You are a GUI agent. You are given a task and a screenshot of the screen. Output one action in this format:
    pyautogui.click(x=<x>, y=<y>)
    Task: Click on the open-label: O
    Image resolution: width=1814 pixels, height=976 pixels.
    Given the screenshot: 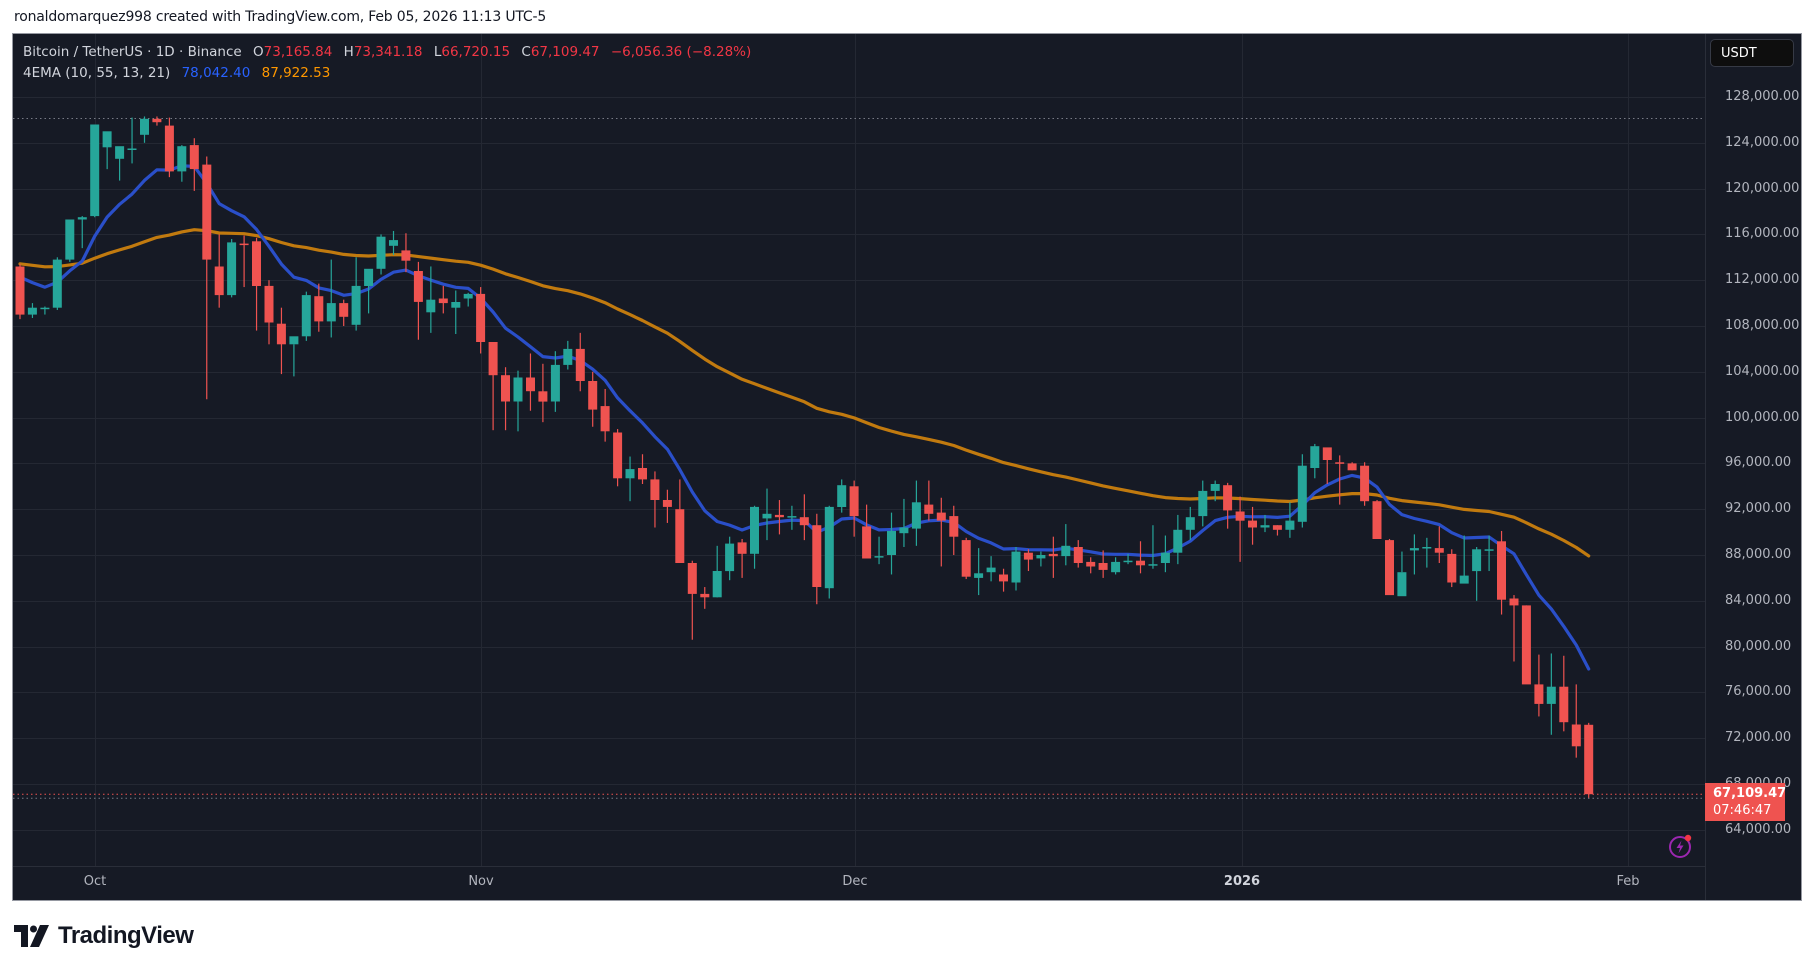 What is the action you would take?
    pyautogui.click(x=258, y=52)
    